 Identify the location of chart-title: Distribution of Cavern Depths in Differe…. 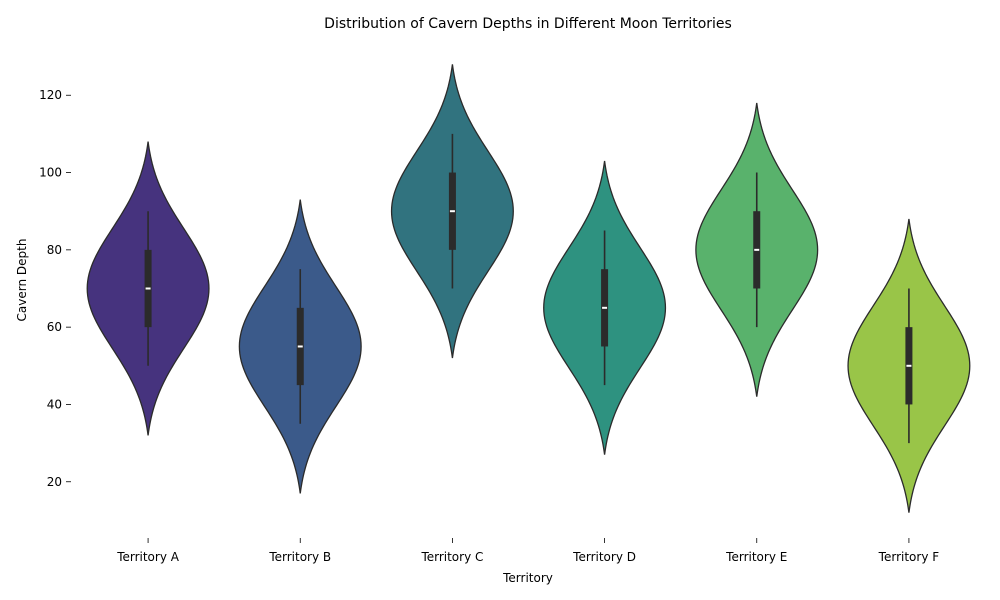
(528, 24).